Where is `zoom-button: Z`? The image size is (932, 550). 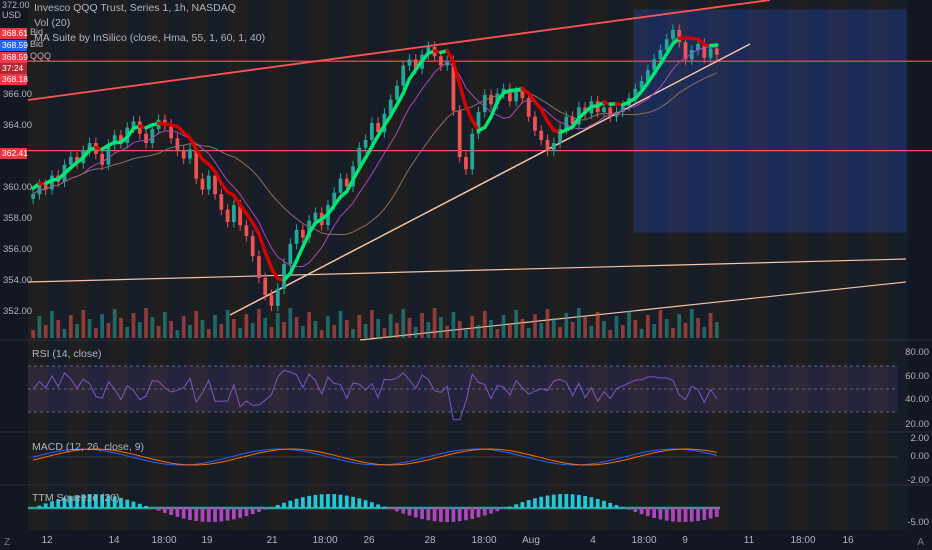
zoom-button: Z is located at coordinates (7, 542).